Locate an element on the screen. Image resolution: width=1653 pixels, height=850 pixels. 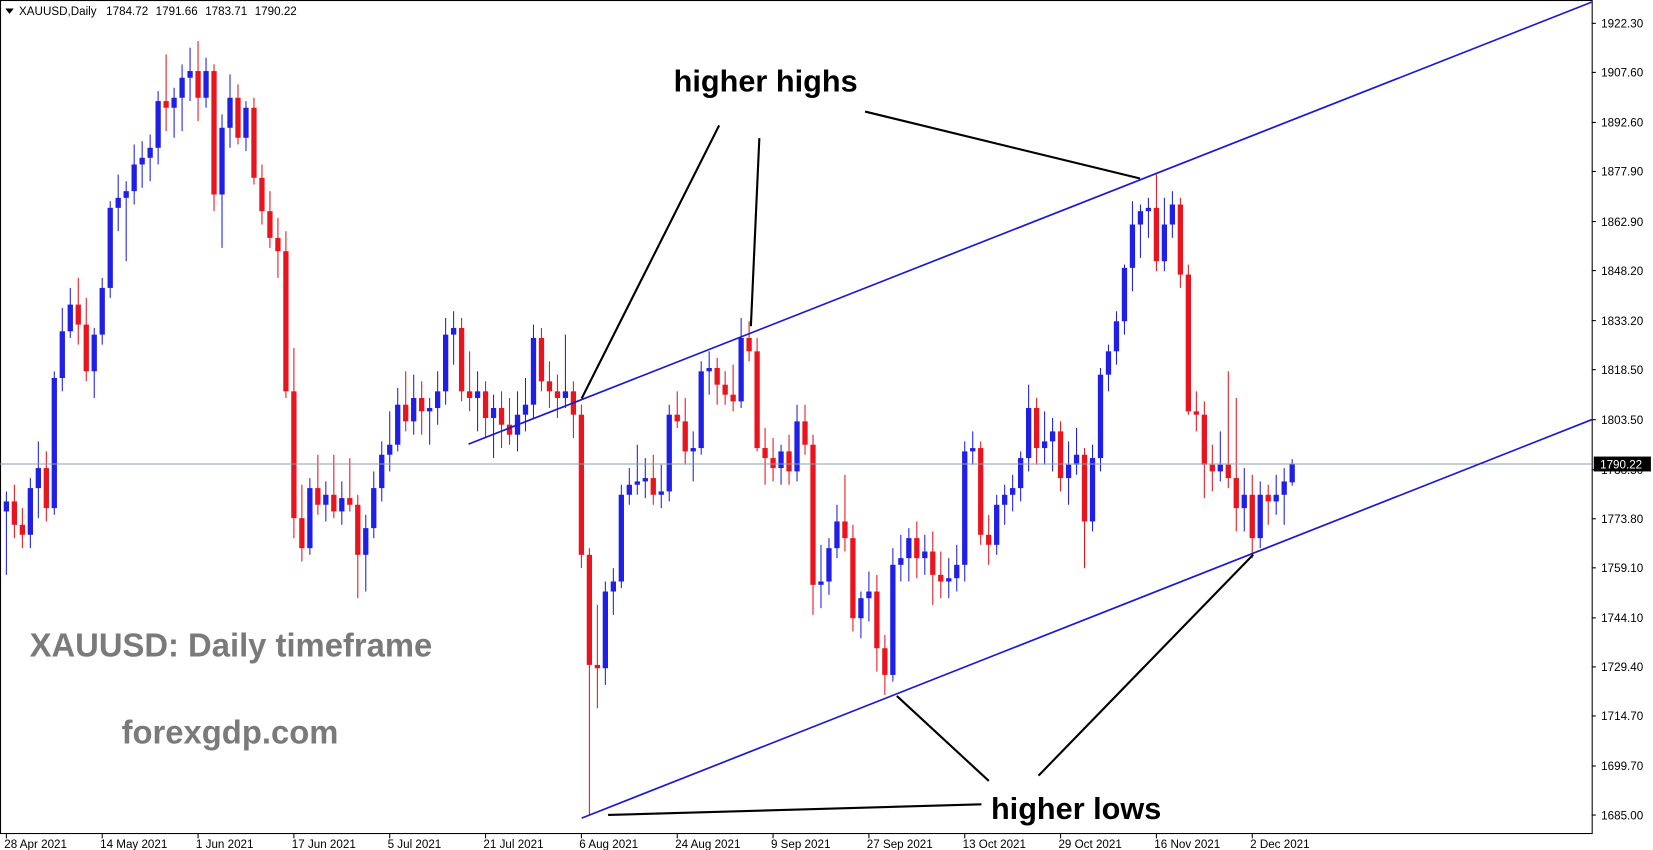
y-tick-label: 1833.20 is located at coordinates (1622, 321).